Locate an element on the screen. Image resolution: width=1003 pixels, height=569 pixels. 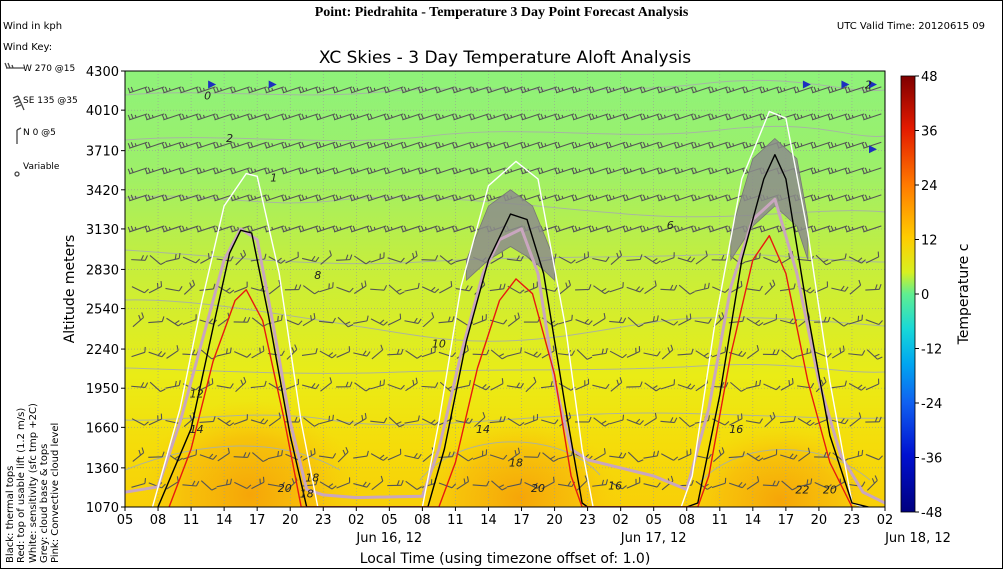
contour-label: 18 is located at coordinates (307, 494).